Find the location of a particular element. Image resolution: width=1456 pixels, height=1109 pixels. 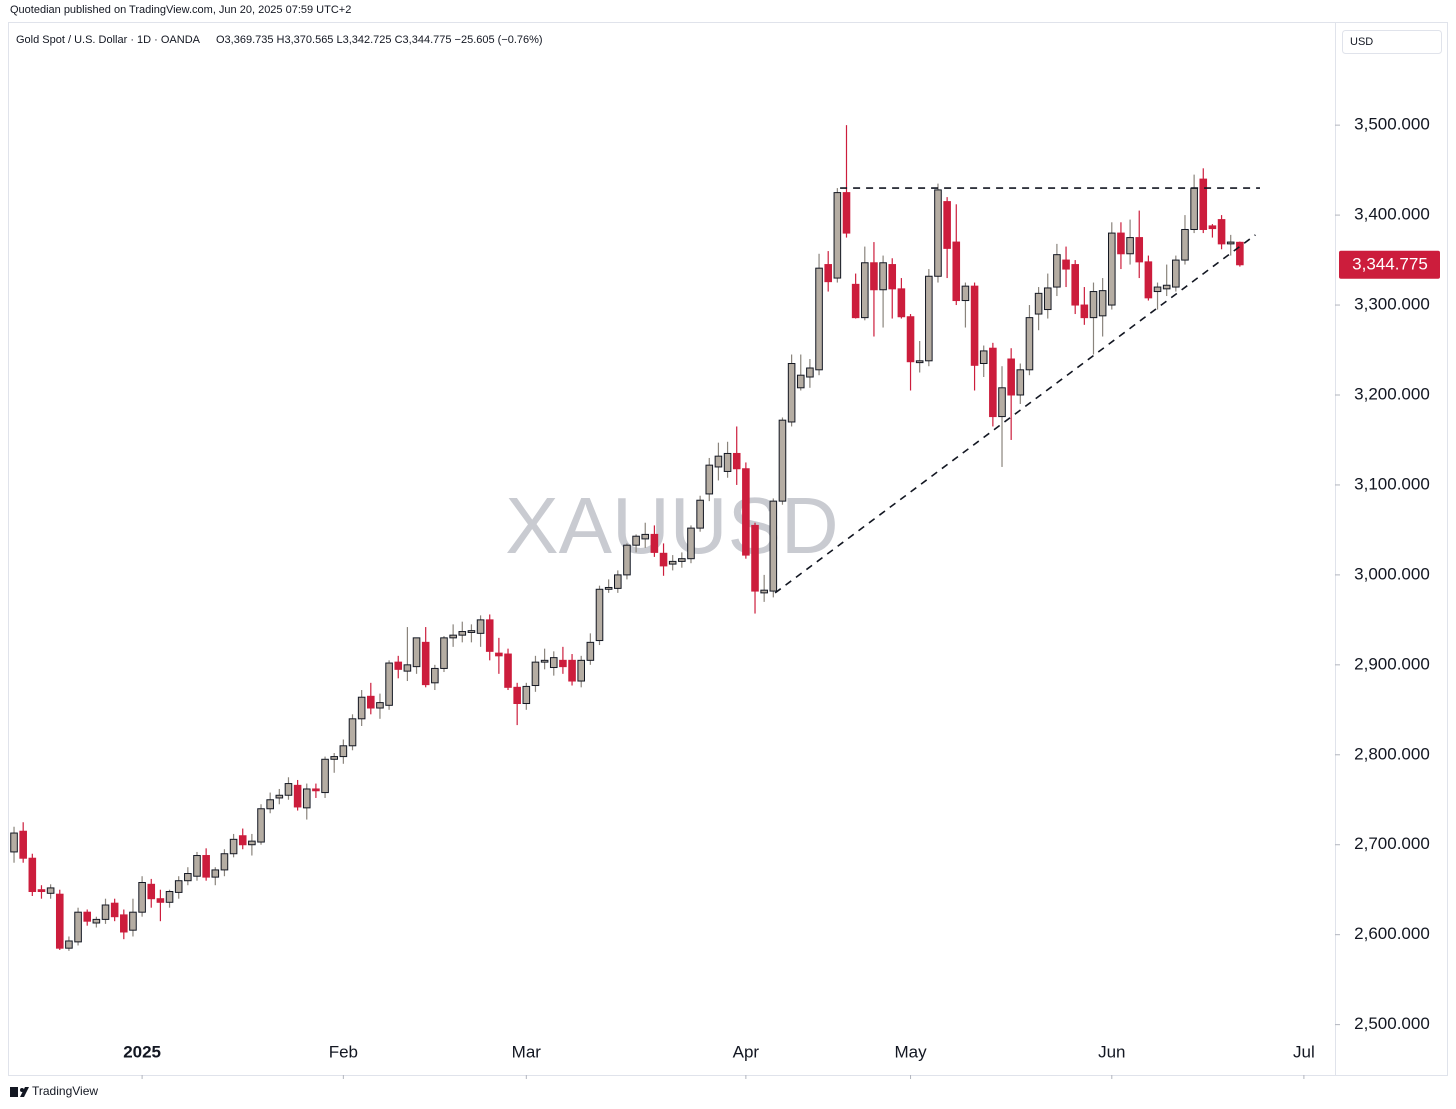

chart-title: Gold Spot / U.S. Dollar · 1D · OANDA is located at coordinates (108, 40).